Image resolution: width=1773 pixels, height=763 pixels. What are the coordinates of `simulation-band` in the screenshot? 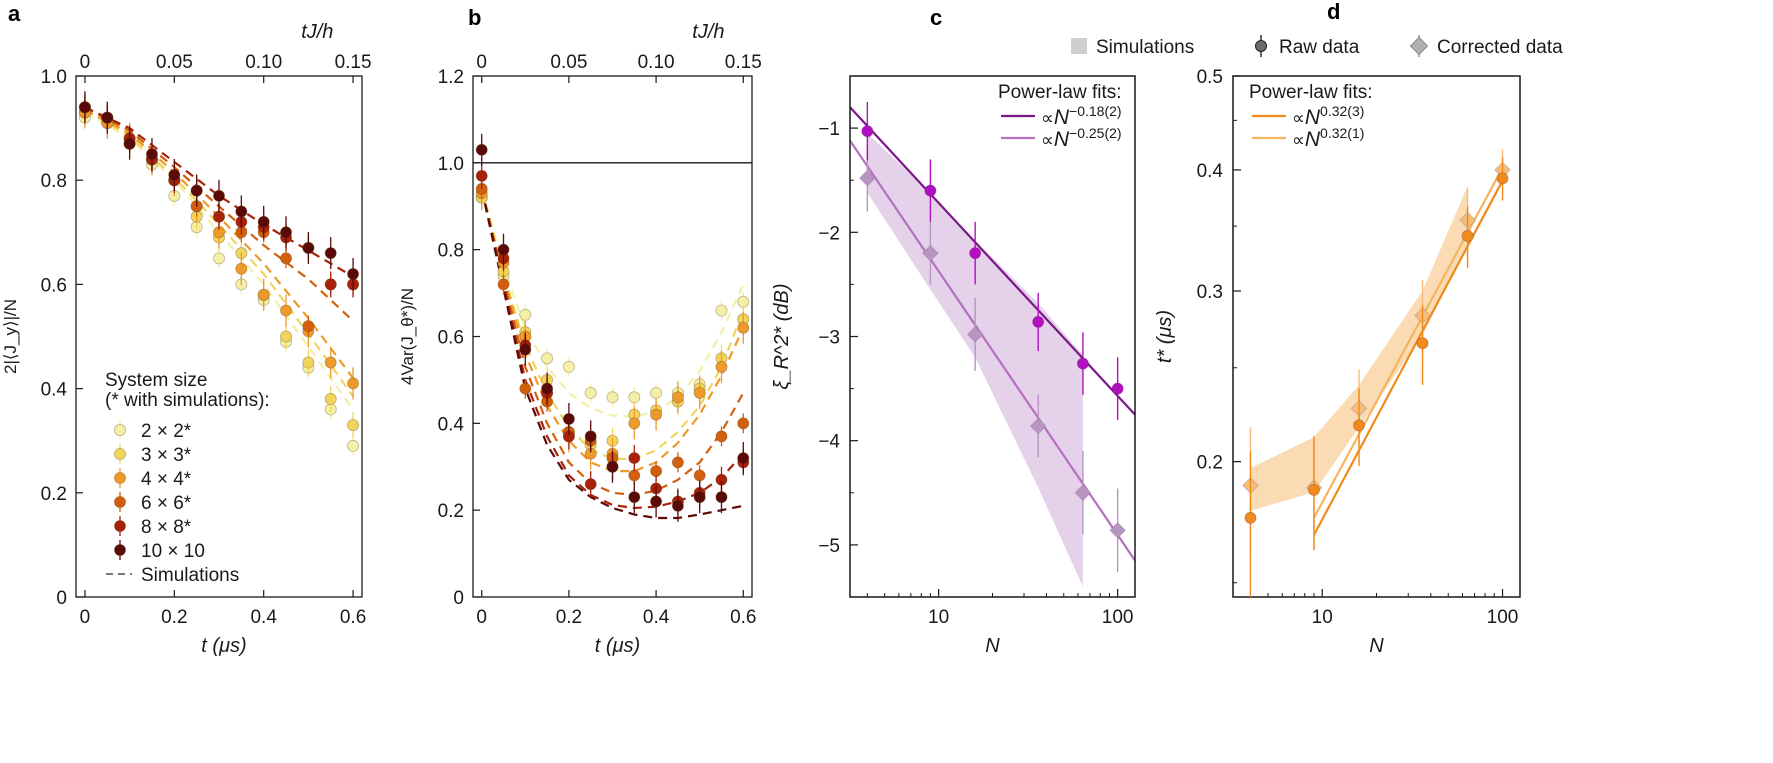 It's located at (1359, 348).